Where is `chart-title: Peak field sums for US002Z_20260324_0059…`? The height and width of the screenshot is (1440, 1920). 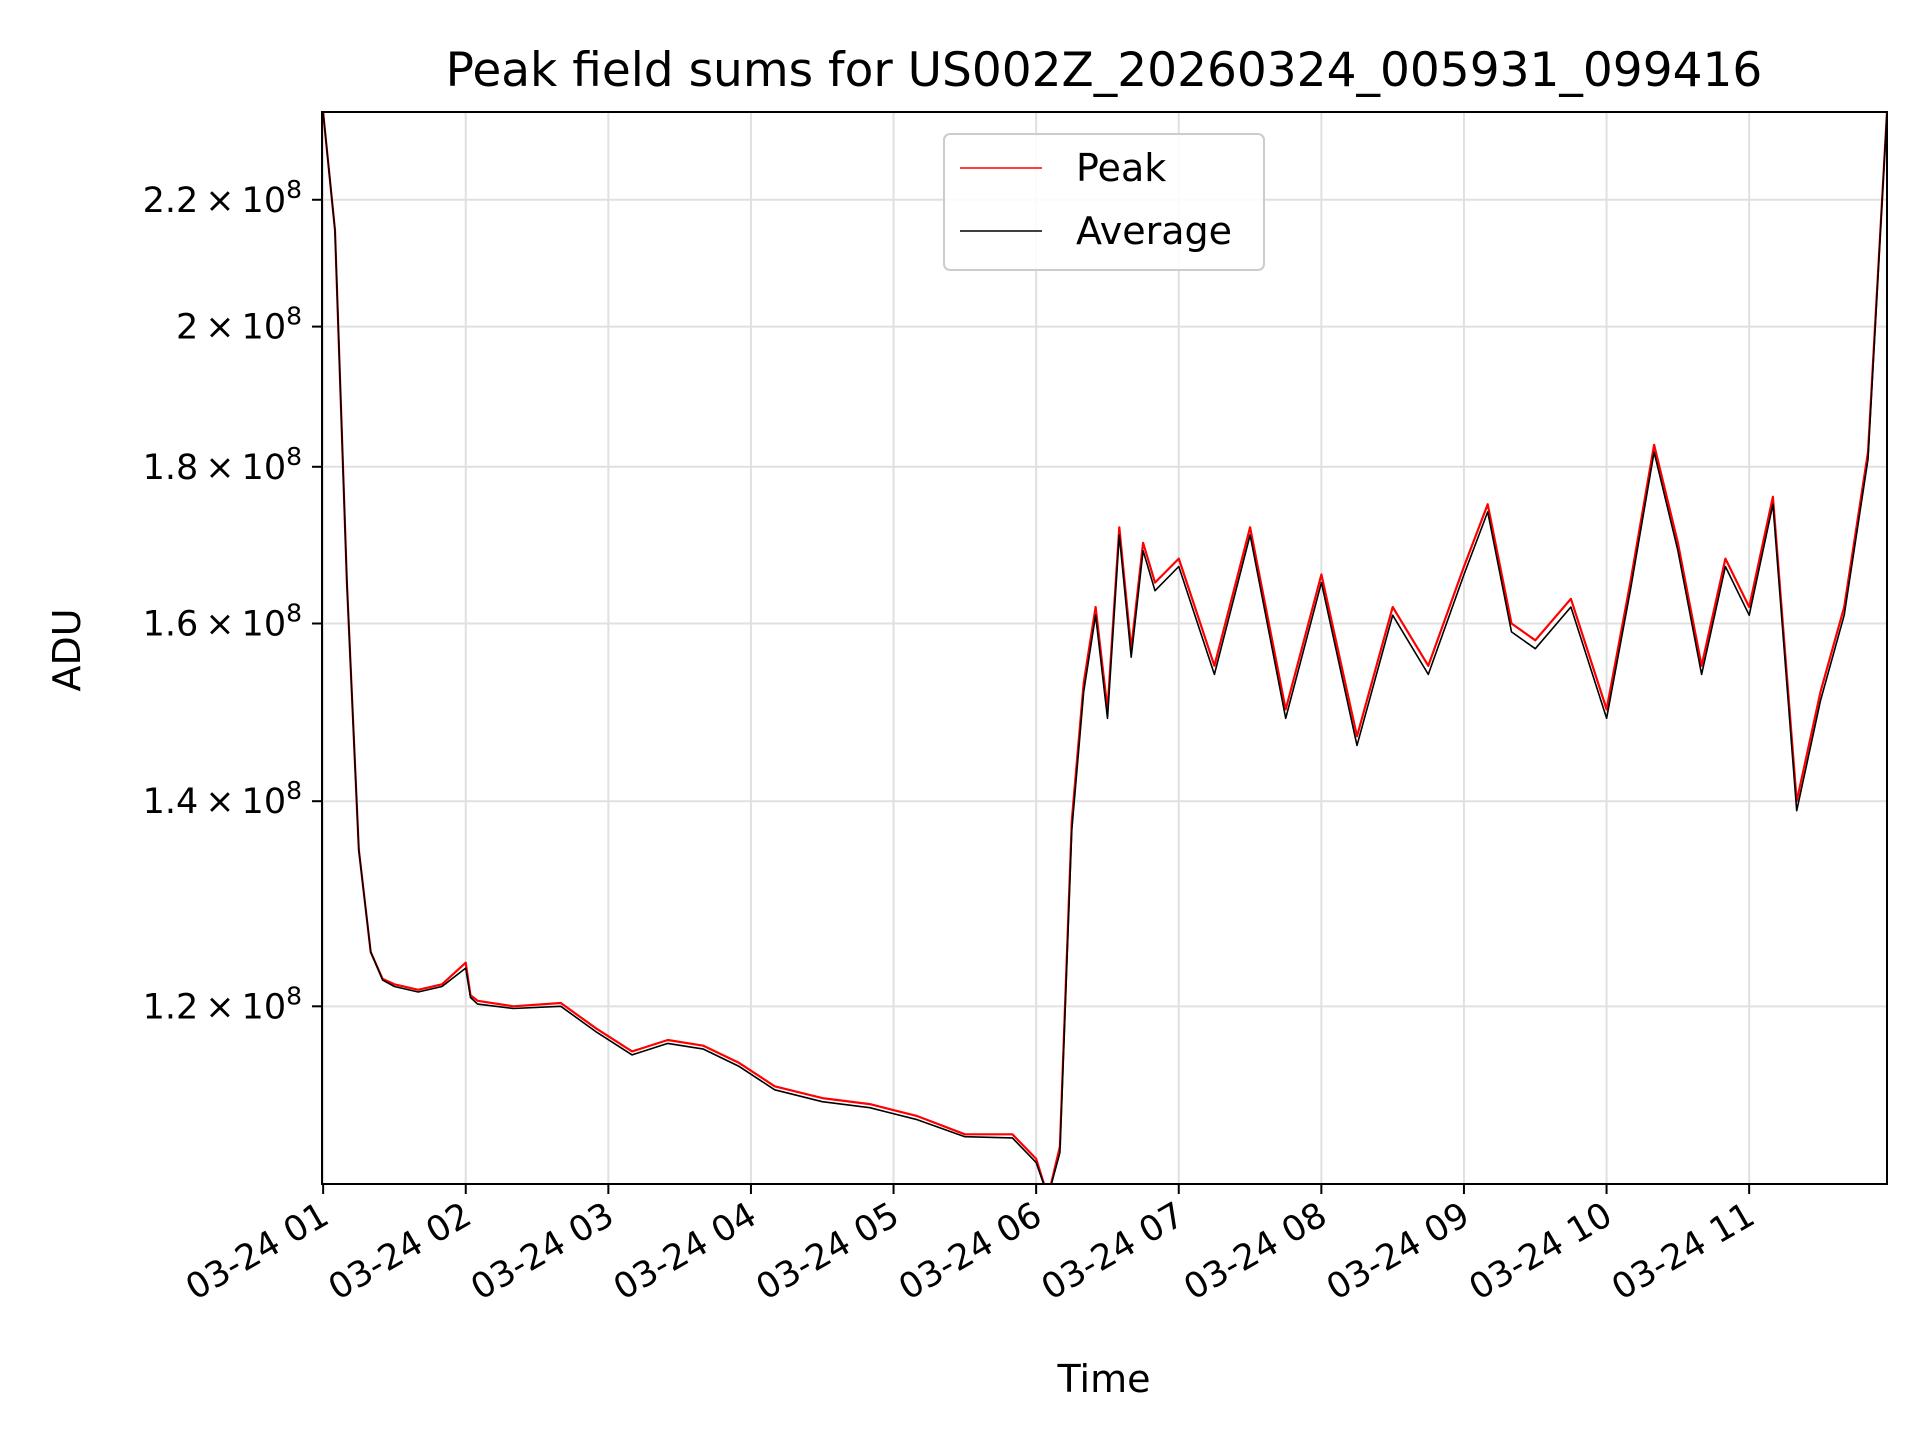
chart-title: Peak field sums for US002Z_20260324_0059… is located at coordinates (1104, 70).